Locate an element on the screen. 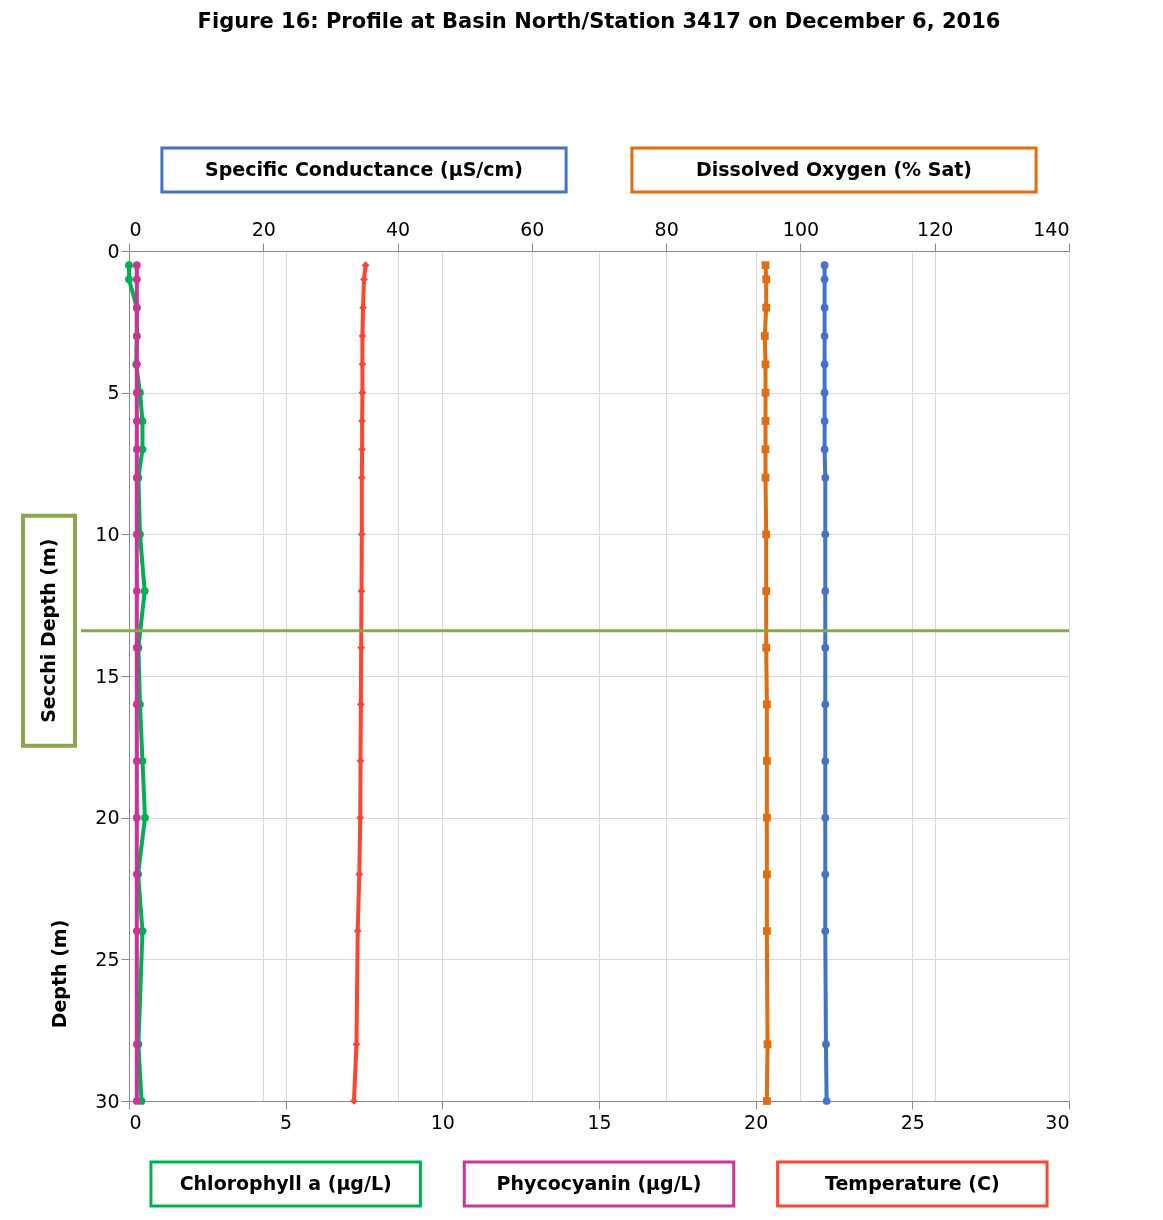 The height and width of the screenshot is (1220, 1163). x-tick-label: 10 is located at coordinates (442, 1121).